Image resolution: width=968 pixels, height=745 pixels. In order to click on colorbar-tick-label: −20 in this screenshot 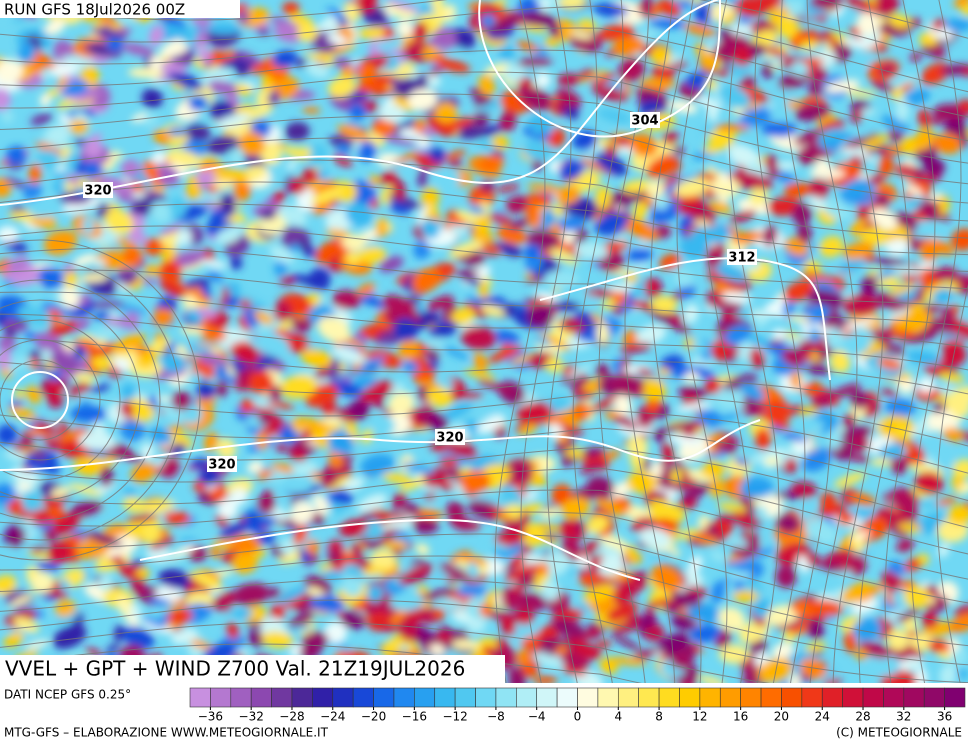, I will do `click(373, 717)`.